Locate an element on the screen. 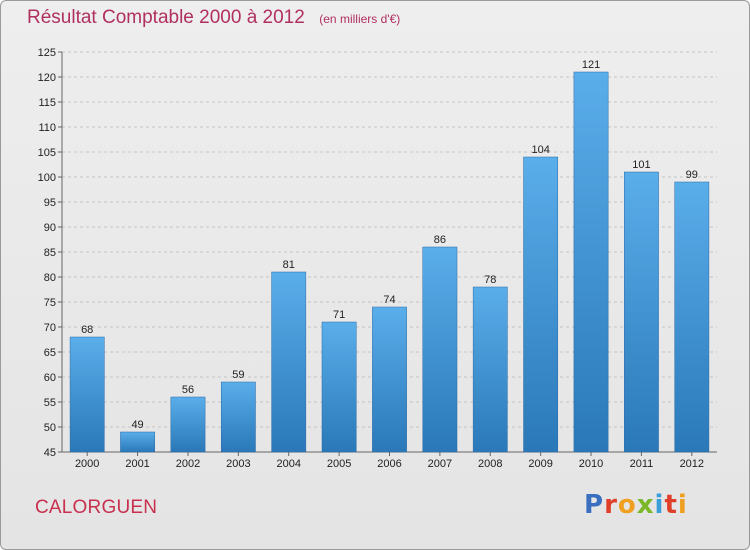 Image resolution: width=750 pixels, height=550 pixels. y-tick-label: 125 is located at coordinates (47, 53).